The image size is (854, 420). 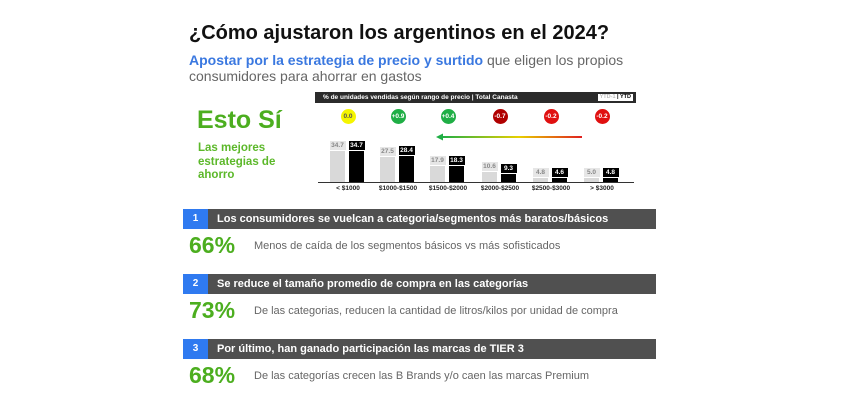 What do you see at coordinates (348, 116) in the screenshot?
I see `change-badge: 0.0` at bounding box center [348, 116].